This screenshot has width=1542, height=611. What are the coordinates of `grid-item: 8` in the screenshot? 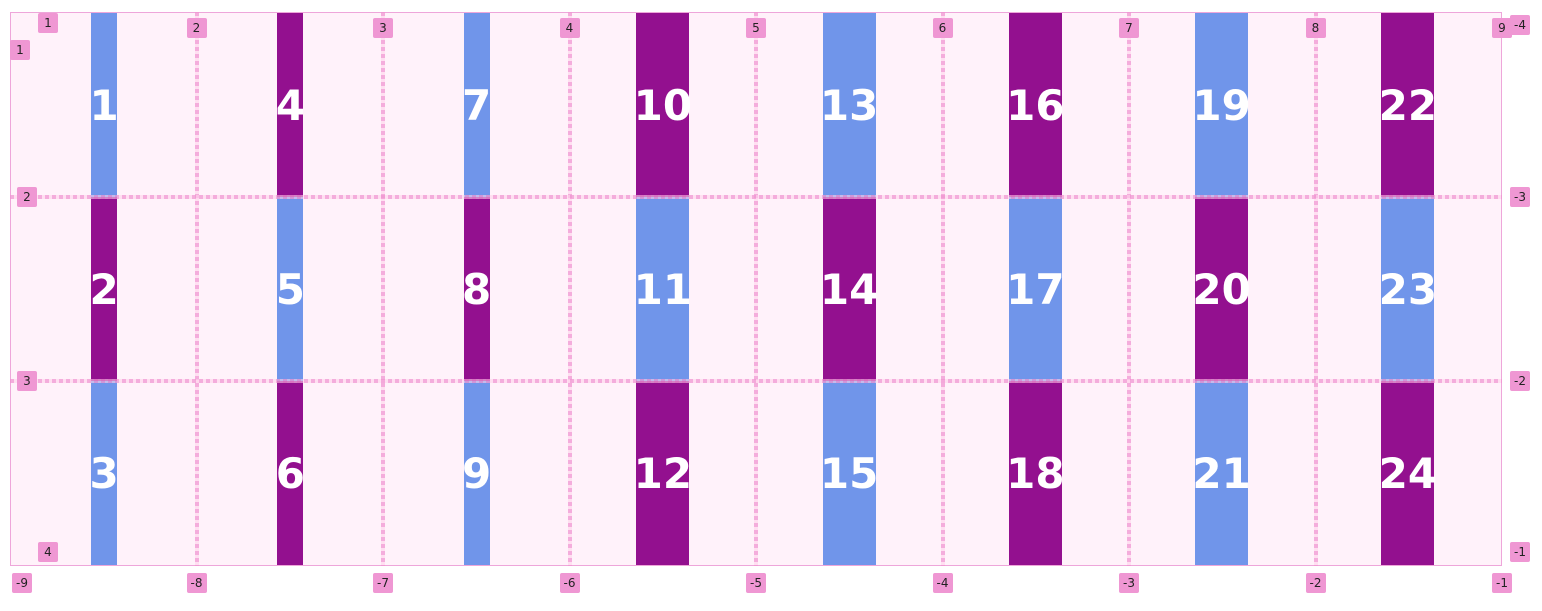 It's located at (476, 289).